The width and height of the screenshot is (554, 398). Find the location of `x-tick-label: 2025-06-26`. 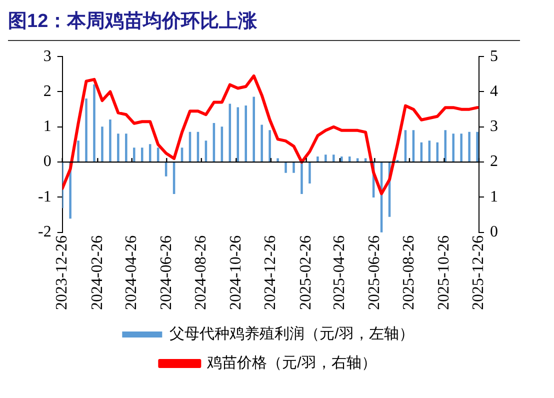

x-tick-label: 2025-06-26 is located at coordinates (374, 272).